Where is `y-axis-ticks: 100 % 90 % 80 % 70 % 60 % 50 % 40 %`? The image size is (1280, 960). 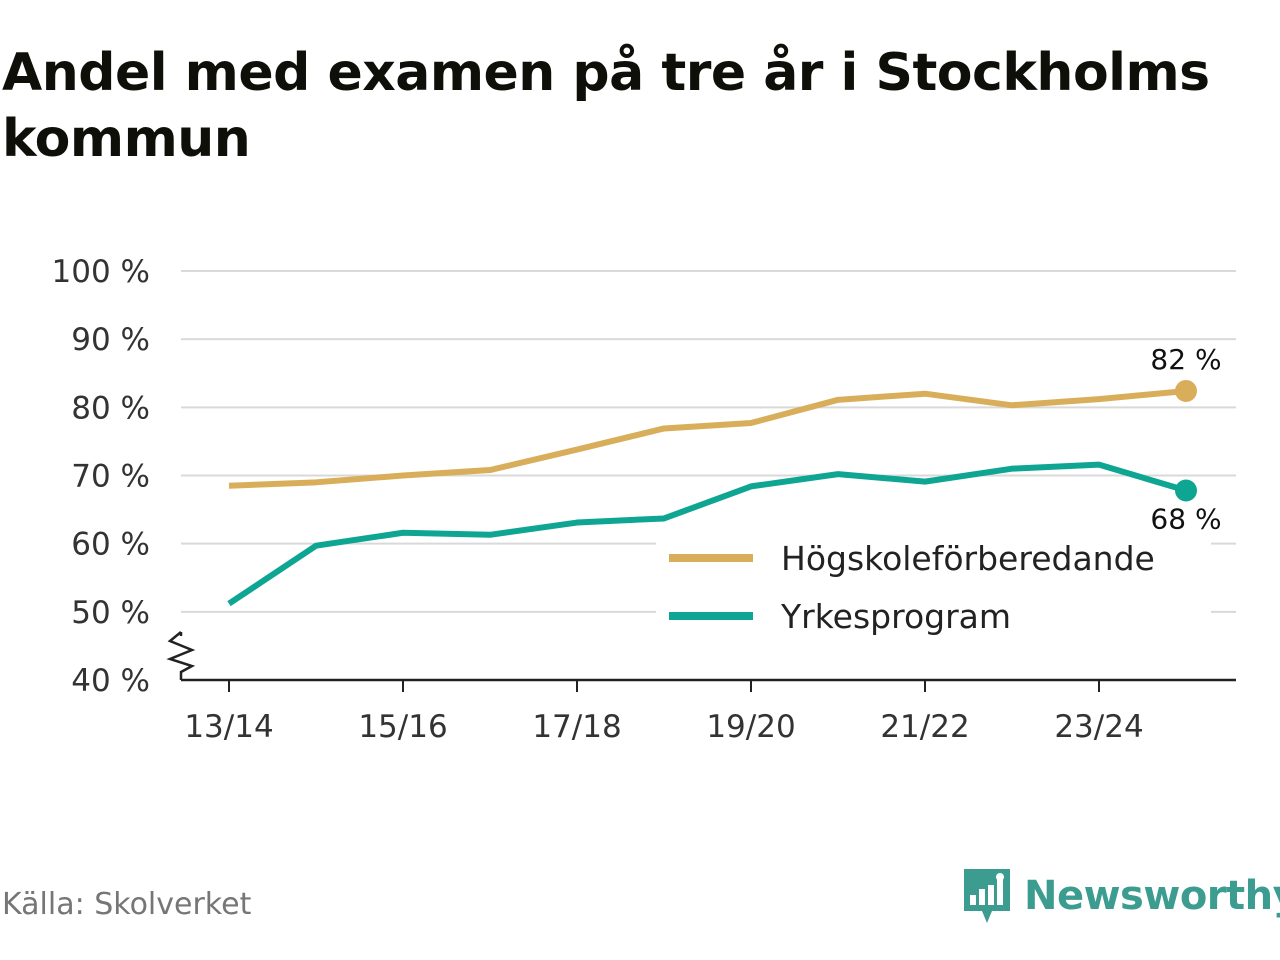 y-axis-ticks: 100 % 90 % 80 % 70 % 60 % 50 % 40 % is located at coordinates (101, 476).